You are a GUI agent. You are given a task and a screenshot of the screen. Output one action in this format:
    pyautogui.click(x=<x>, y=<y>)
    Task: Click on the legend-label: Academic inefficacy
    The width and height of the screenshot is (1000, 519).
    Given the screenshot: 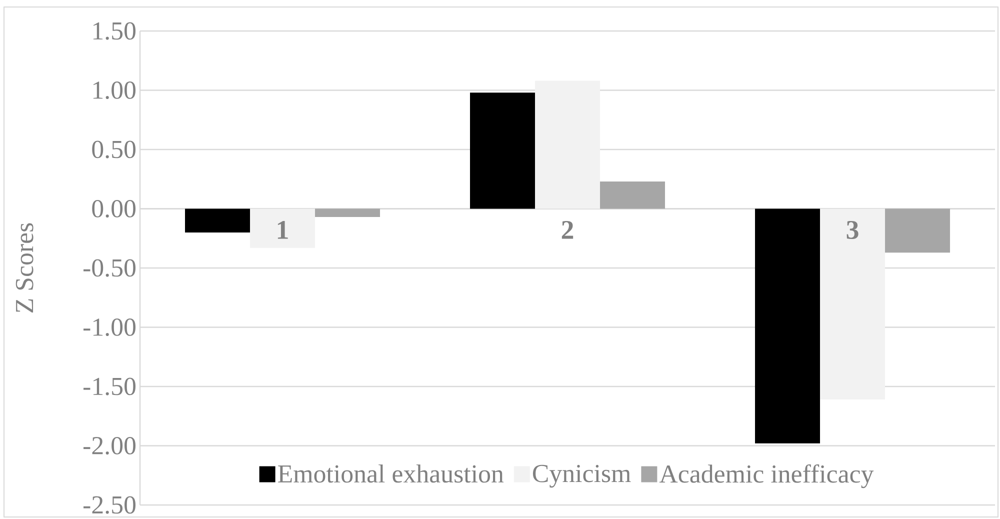 What is the action you would take?
    pyautogui.click(x=766, y=476)
    